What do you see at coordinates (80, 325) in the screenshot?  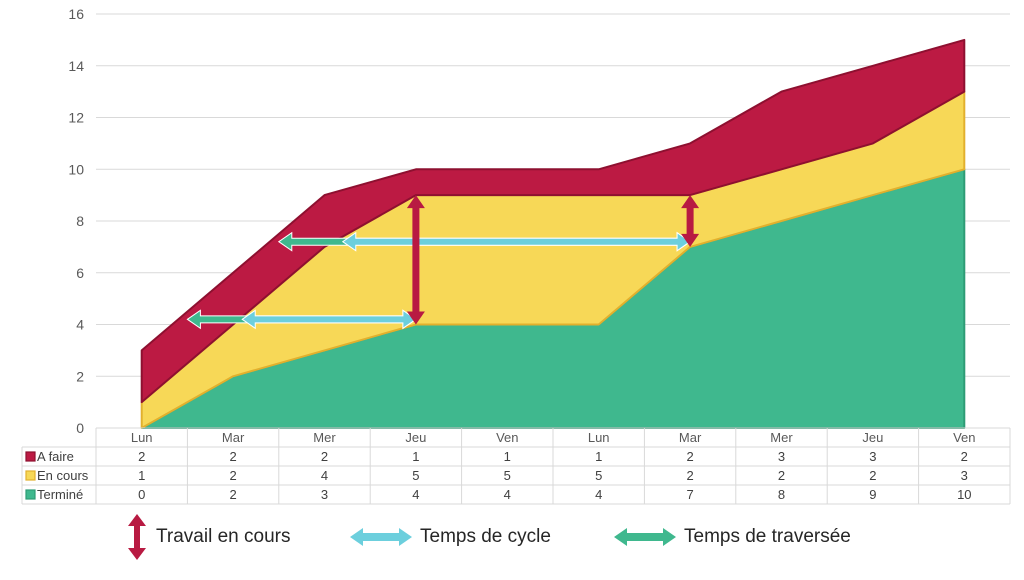 I see `y-tick-label: 4` at bounding box center [80, 325].